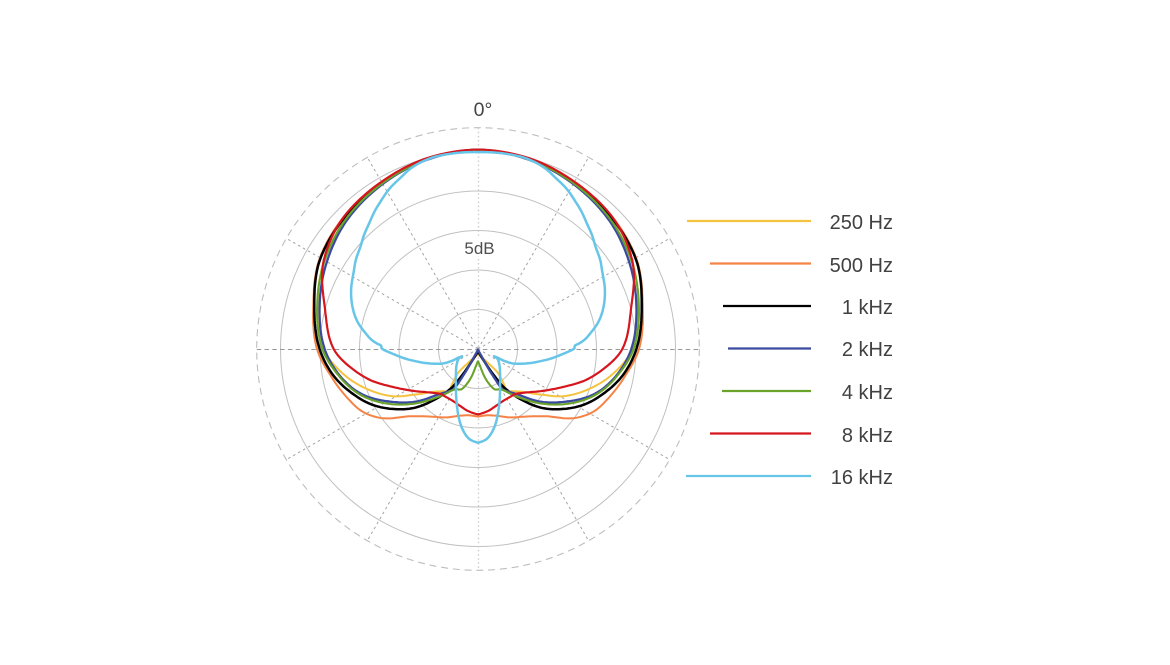  What do you see at coordinates (861, 223) in the screenshot?
I see `svg-text: 250 Hz` at bounding box center [861, 223].